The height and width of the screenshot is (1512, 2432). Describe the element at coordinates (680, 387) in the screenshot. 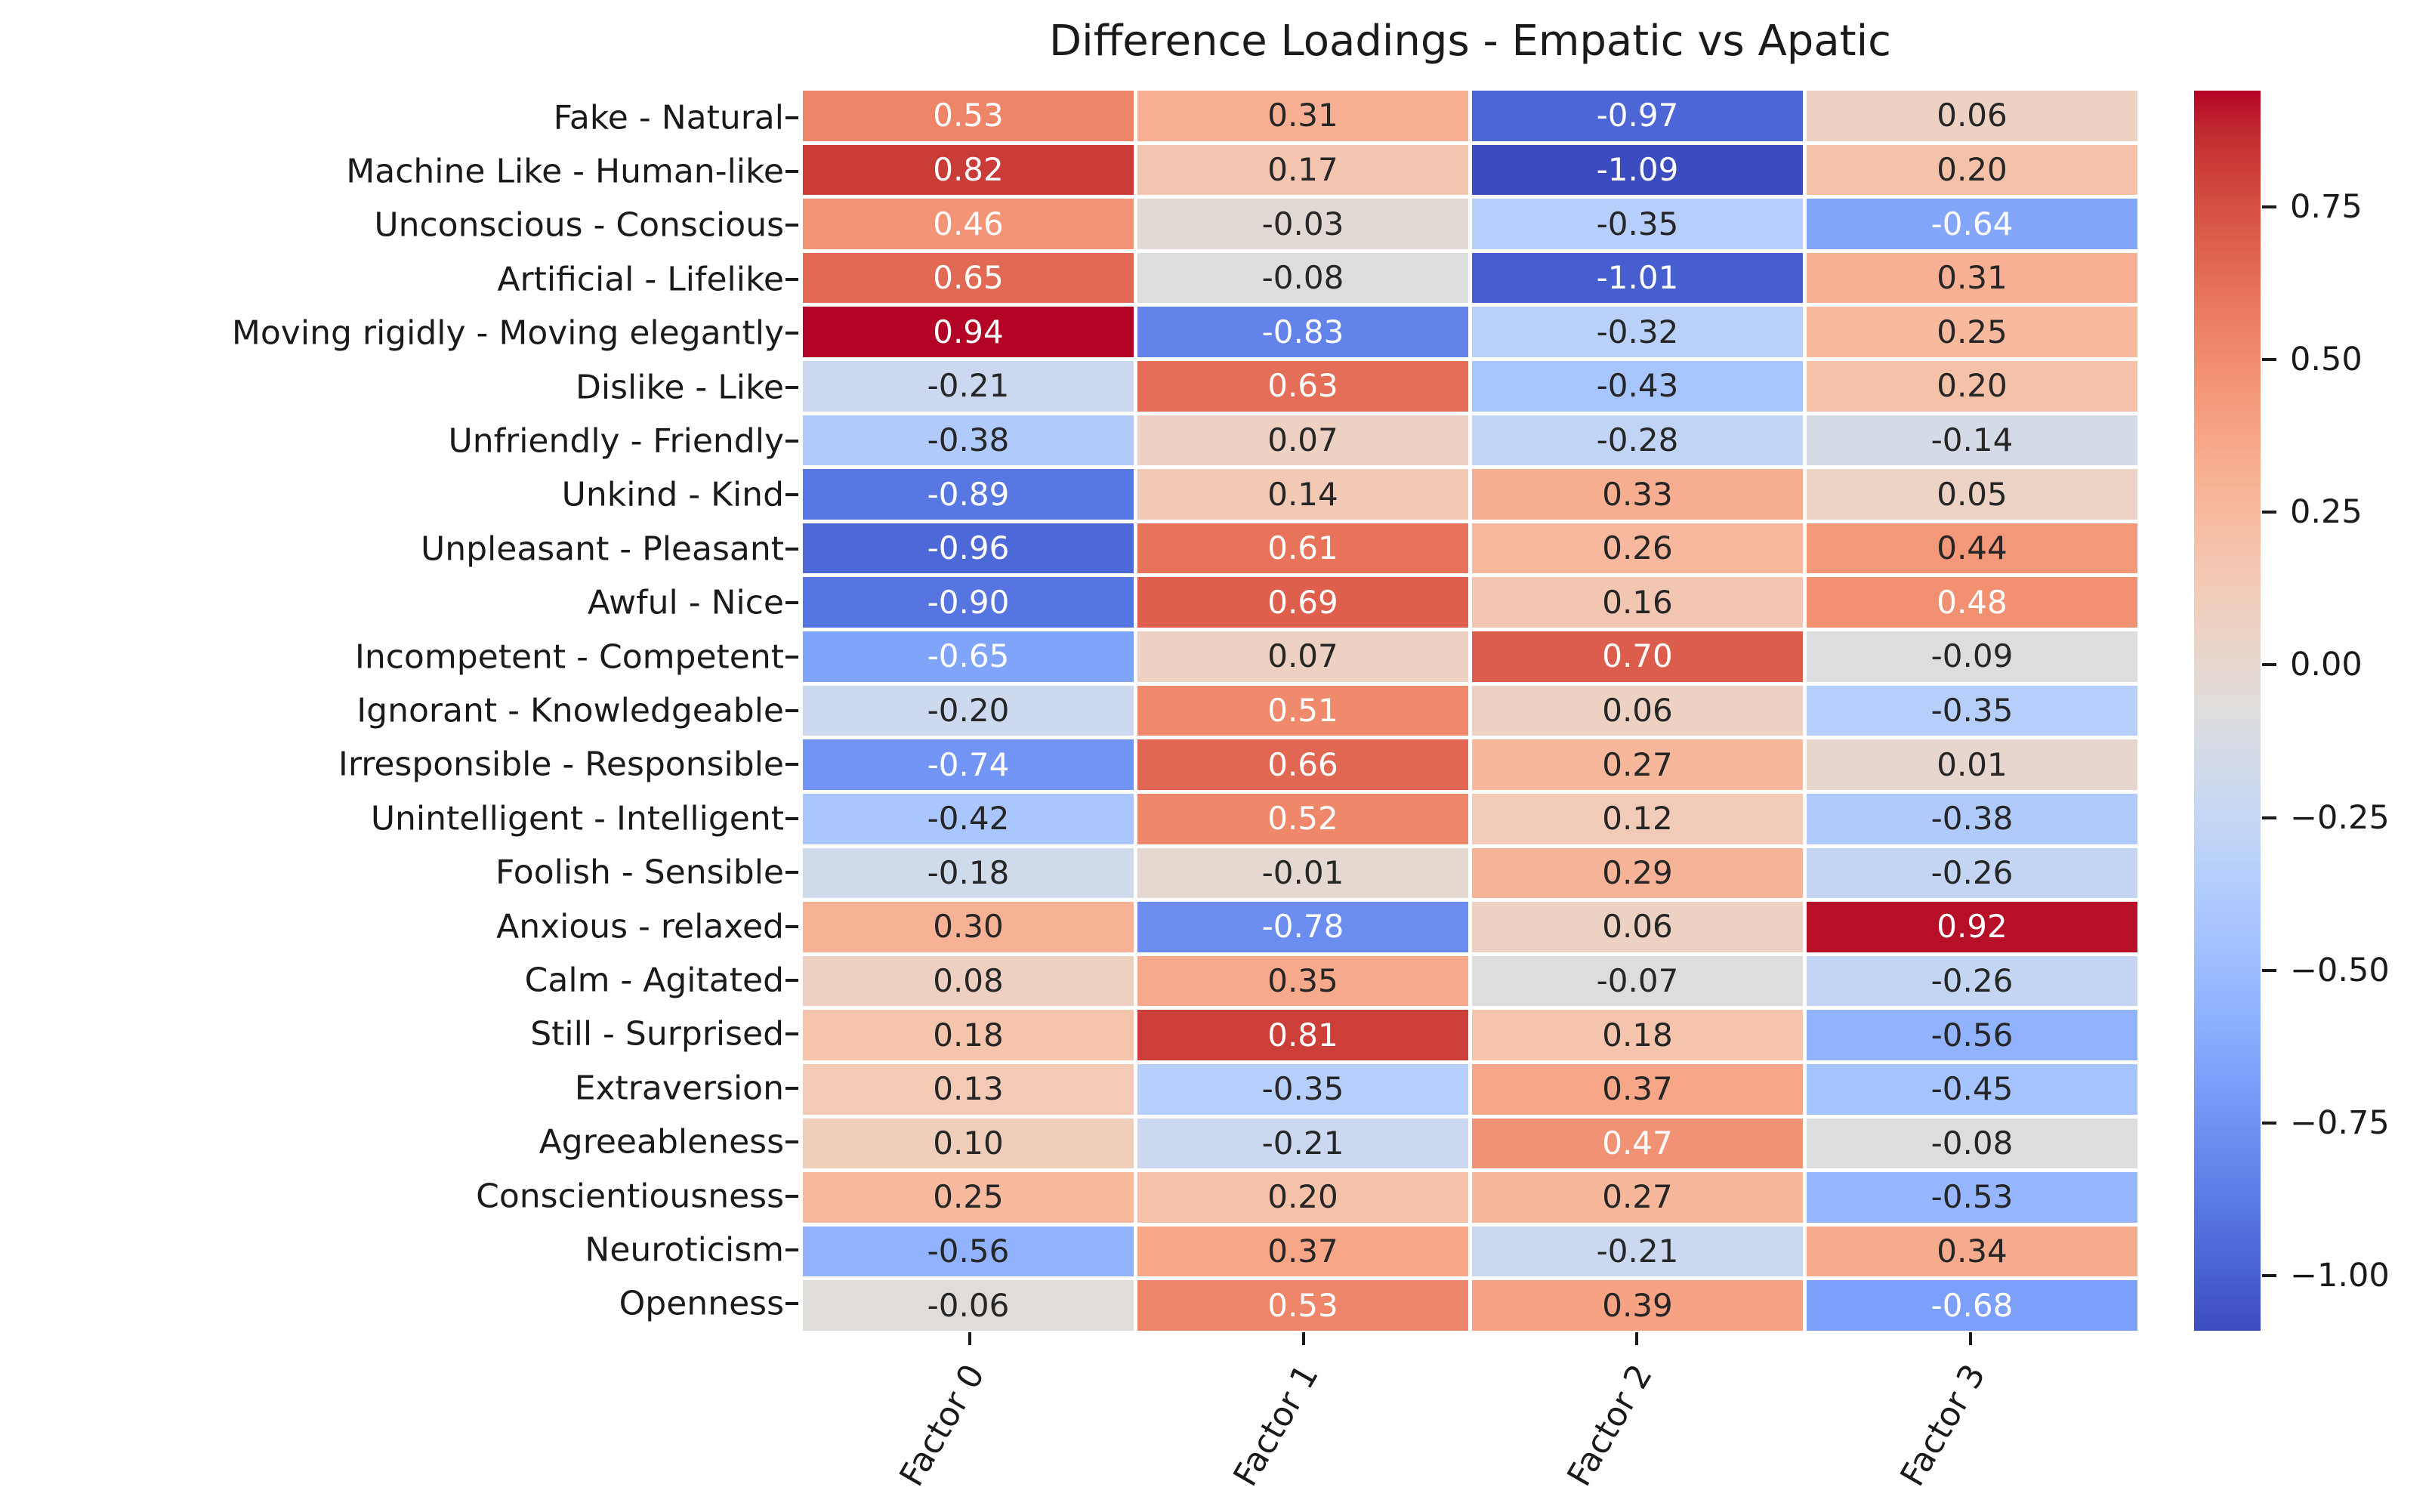

I see `row-label: Dislike - Like` at that location.